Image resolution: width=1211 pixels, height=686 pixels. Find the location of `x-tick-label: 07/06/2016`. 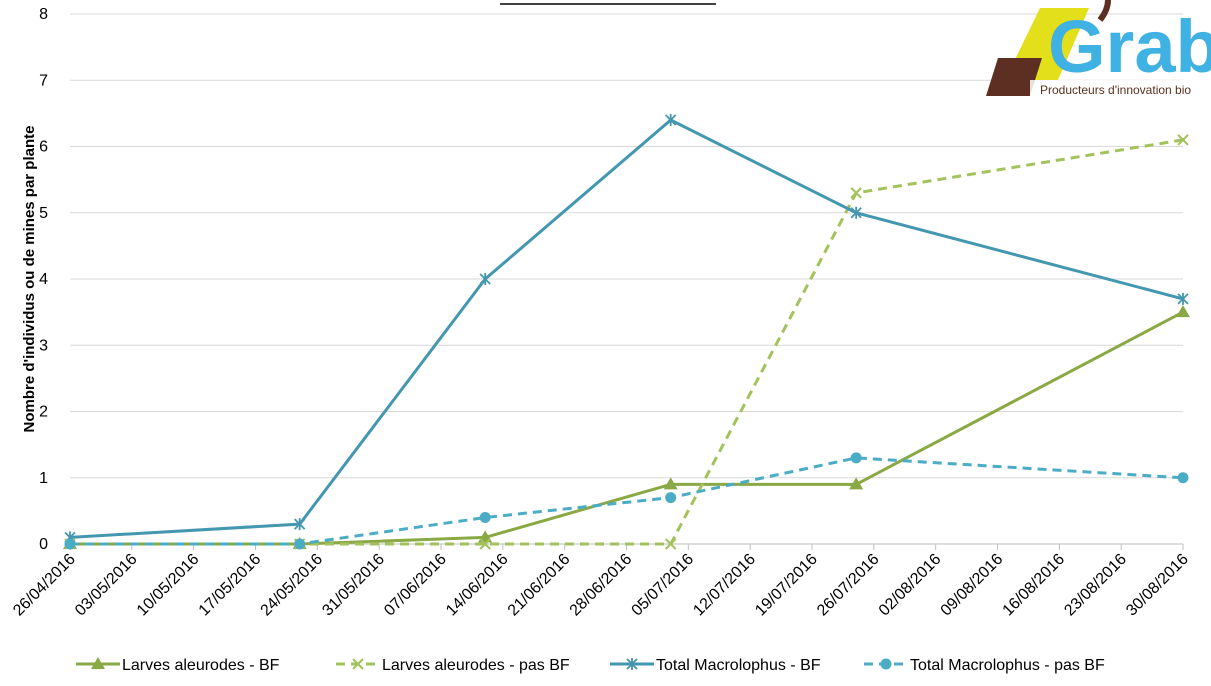

x-tick-label: 07/06/2016 is located at coordinates (415, 585).